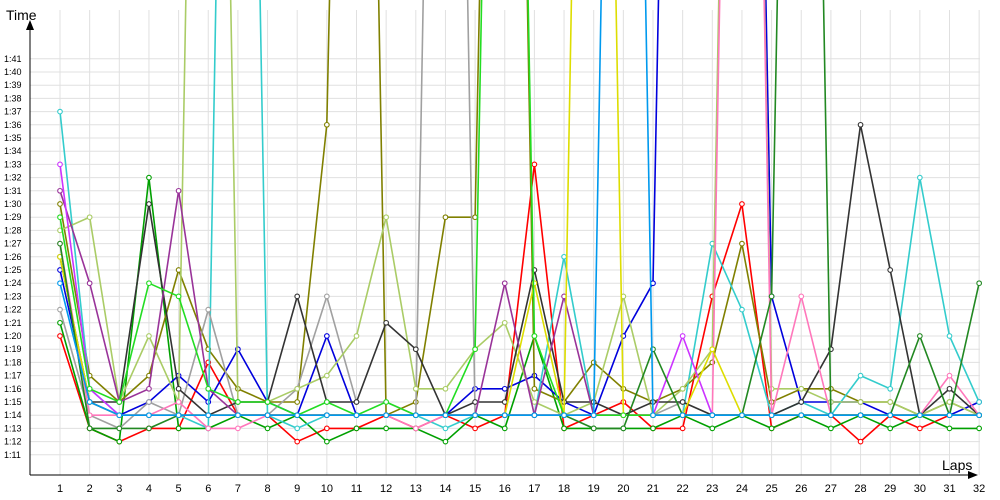 The width and height of the screenshot is (1000, 500). What do you see at coordinates (801, 489) in the screenshot?
I see `x-tick-label: 26` at bounding box center [801, 489].